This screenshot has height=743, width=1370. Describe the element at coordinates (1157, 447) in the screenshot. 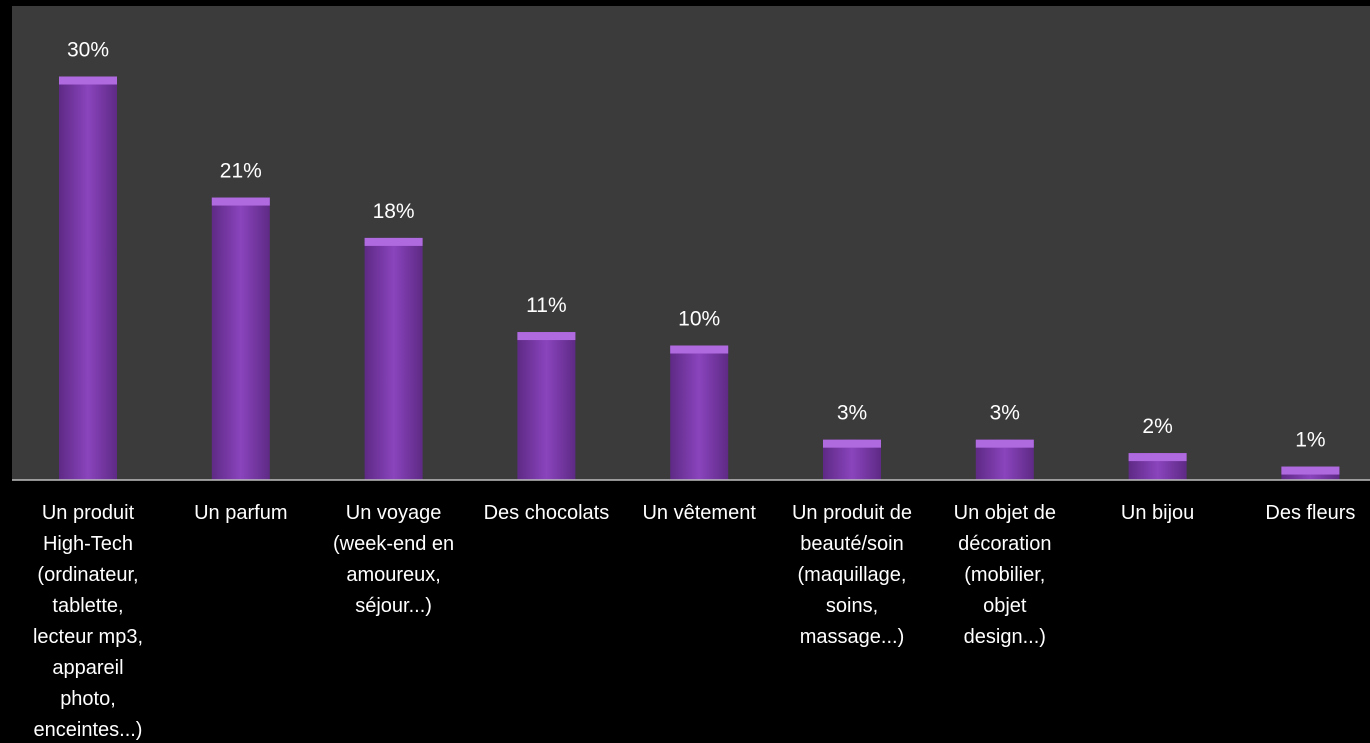

I see `bar-group: 2%` at that location.